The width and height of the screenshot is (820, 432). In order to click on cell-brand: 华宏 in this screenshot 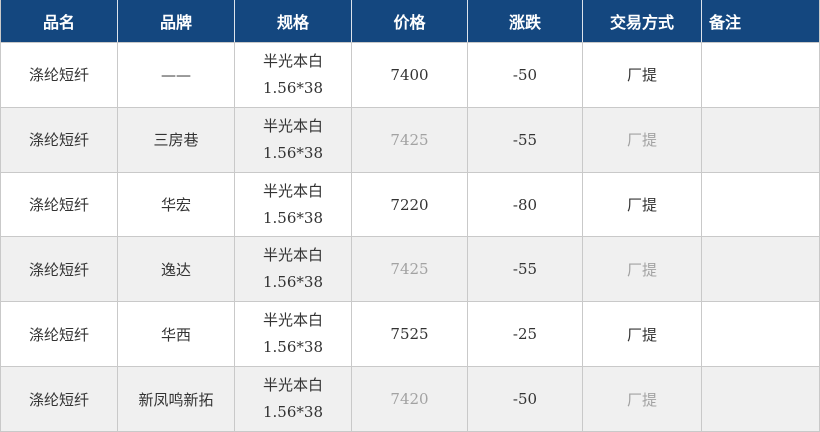, I will do `click(176, 204)`.